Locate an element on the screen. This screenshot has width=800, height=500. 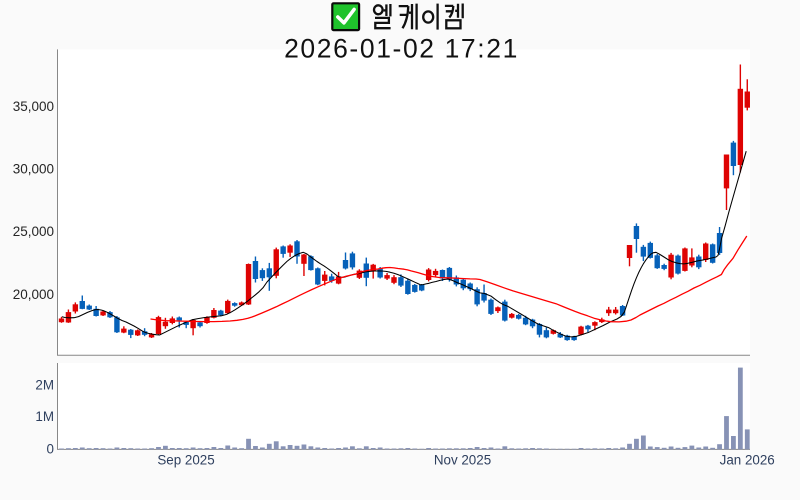
svg-text: 0 is located at coordinates (50, 449).